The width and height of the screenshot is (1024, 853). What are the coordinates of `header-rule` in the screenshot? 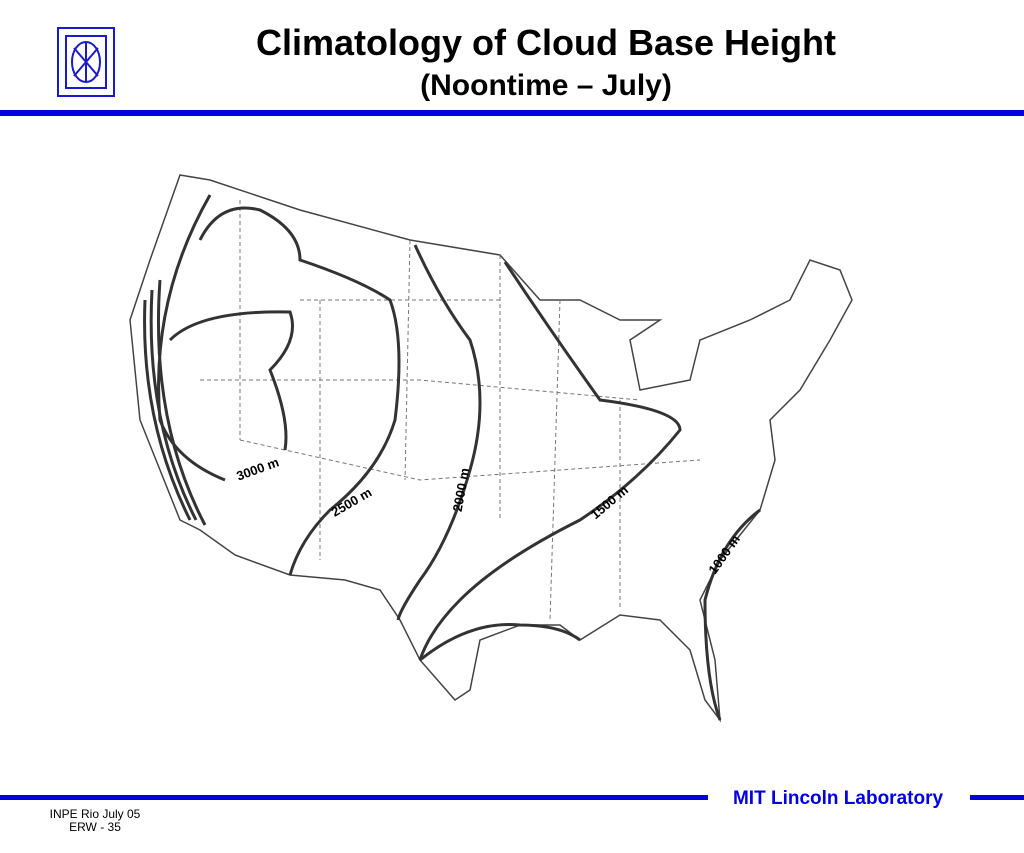 It's located at (512, 113).